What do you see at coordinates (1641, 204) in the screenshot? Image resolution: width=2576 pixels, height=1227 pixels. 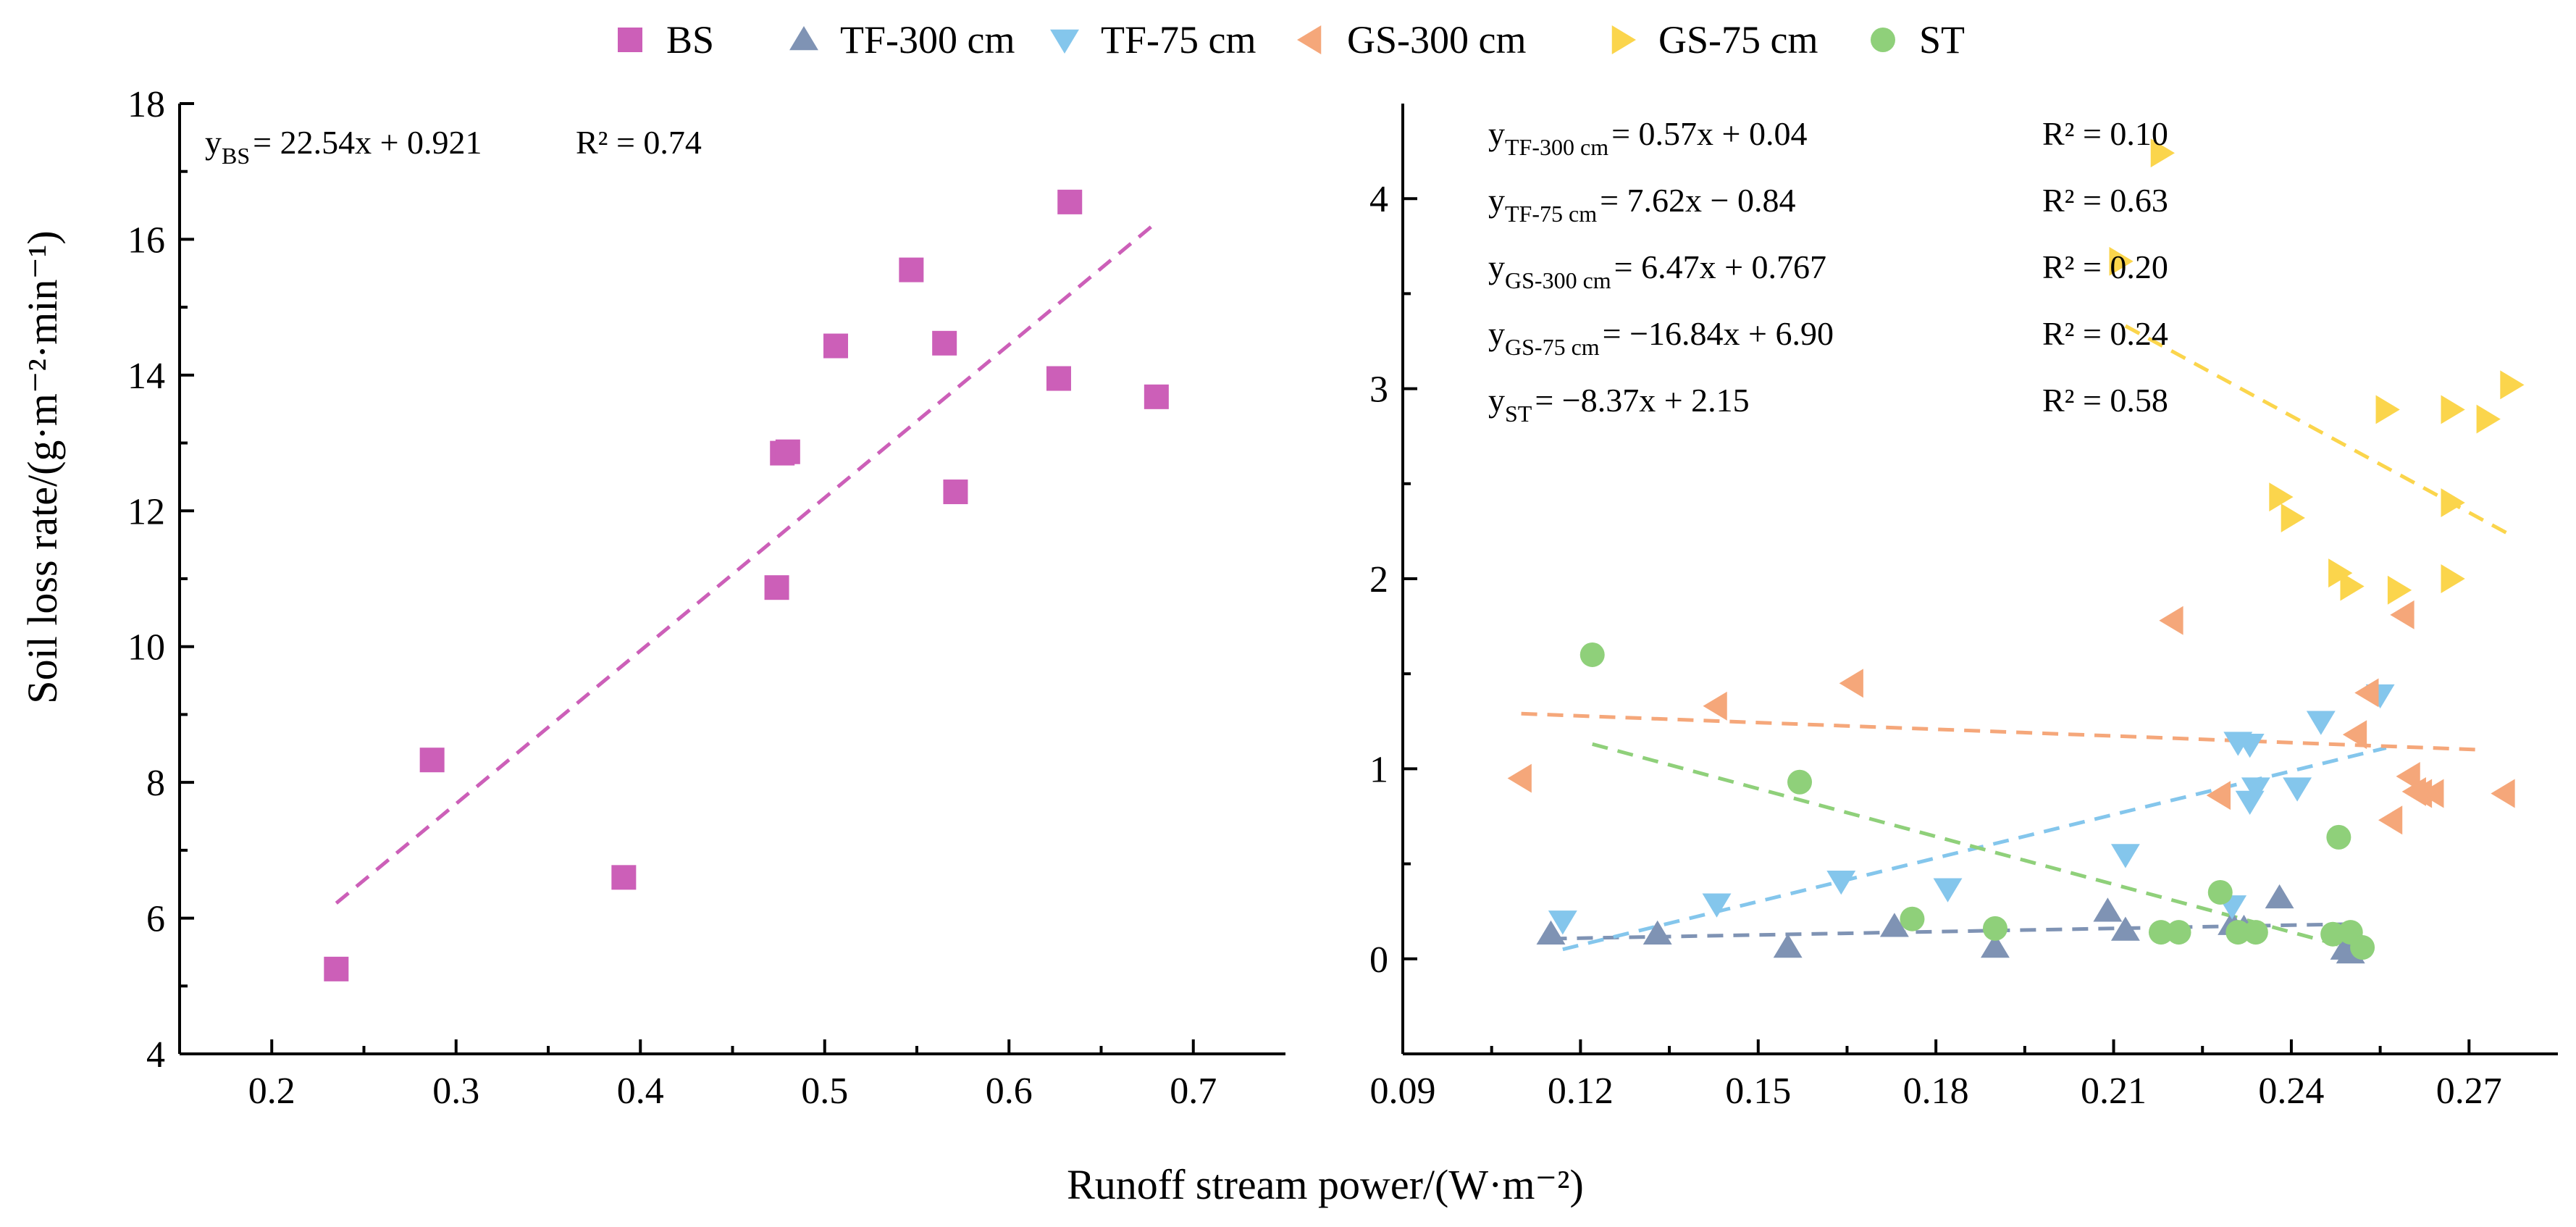 I see `right-equation-tf-75-cm: yTF-75 cm= 7.62x − 0.84` at bounding box center [1641, 204].